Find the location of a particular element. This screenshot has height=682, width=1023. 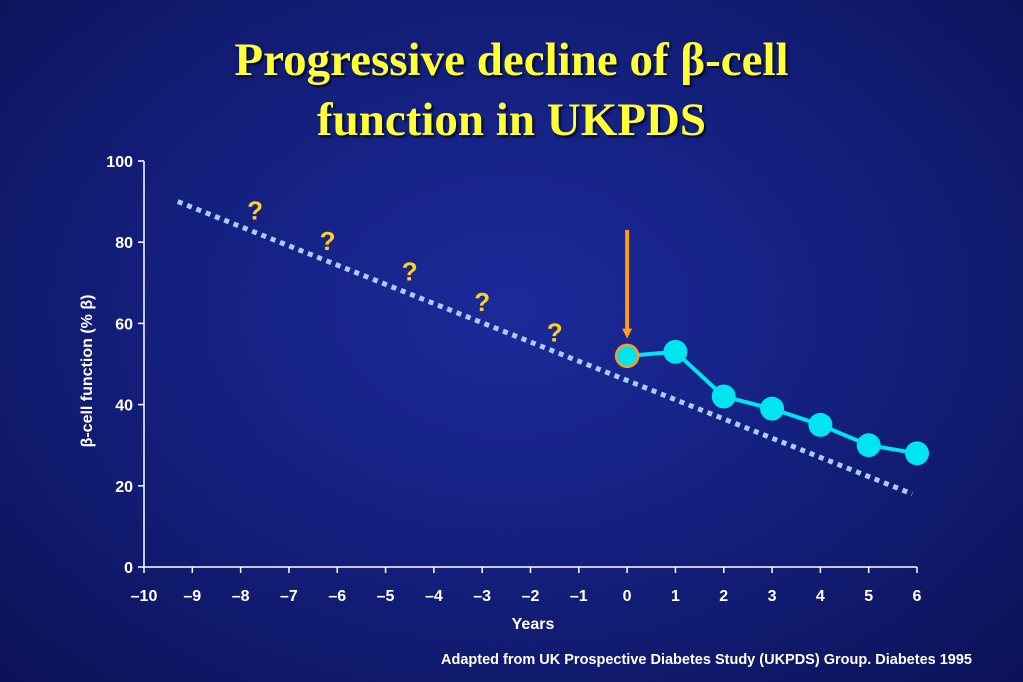

x-tick-label: 4 is located at coordinates (820, 596).